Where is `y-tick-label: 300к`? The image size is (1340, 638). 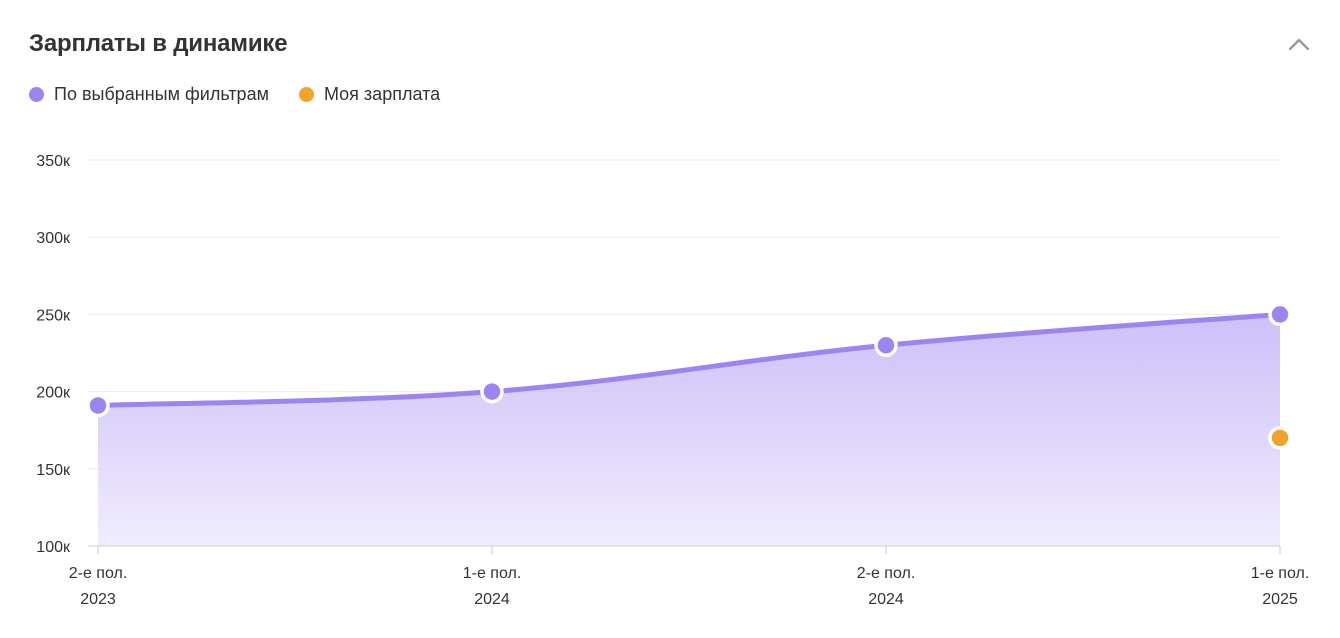 y-tick-label: 300к is located at coordinates (53, 238).